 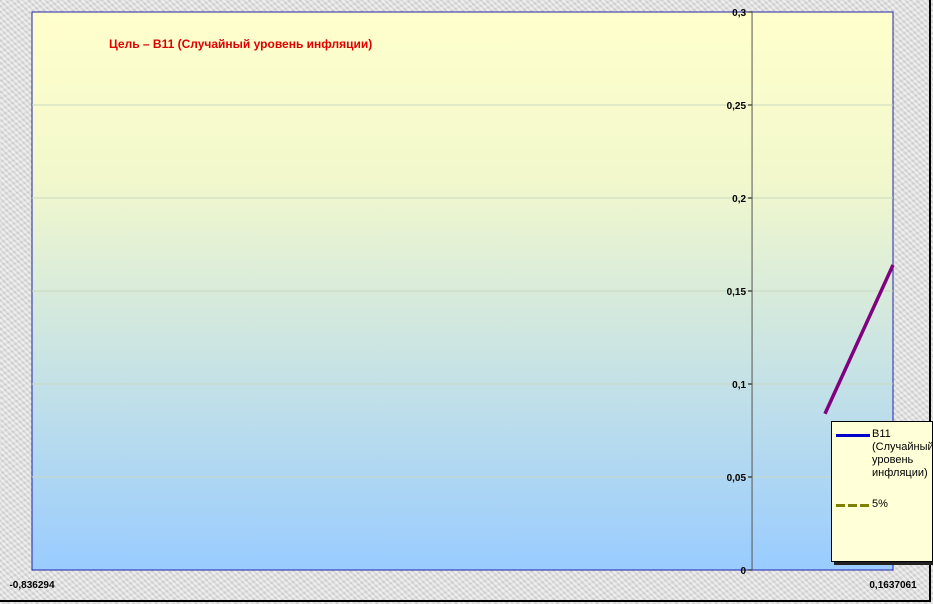 I want to click on legend-label: B11 (Случайный уровень инфляции), so click(x=902, y=453).